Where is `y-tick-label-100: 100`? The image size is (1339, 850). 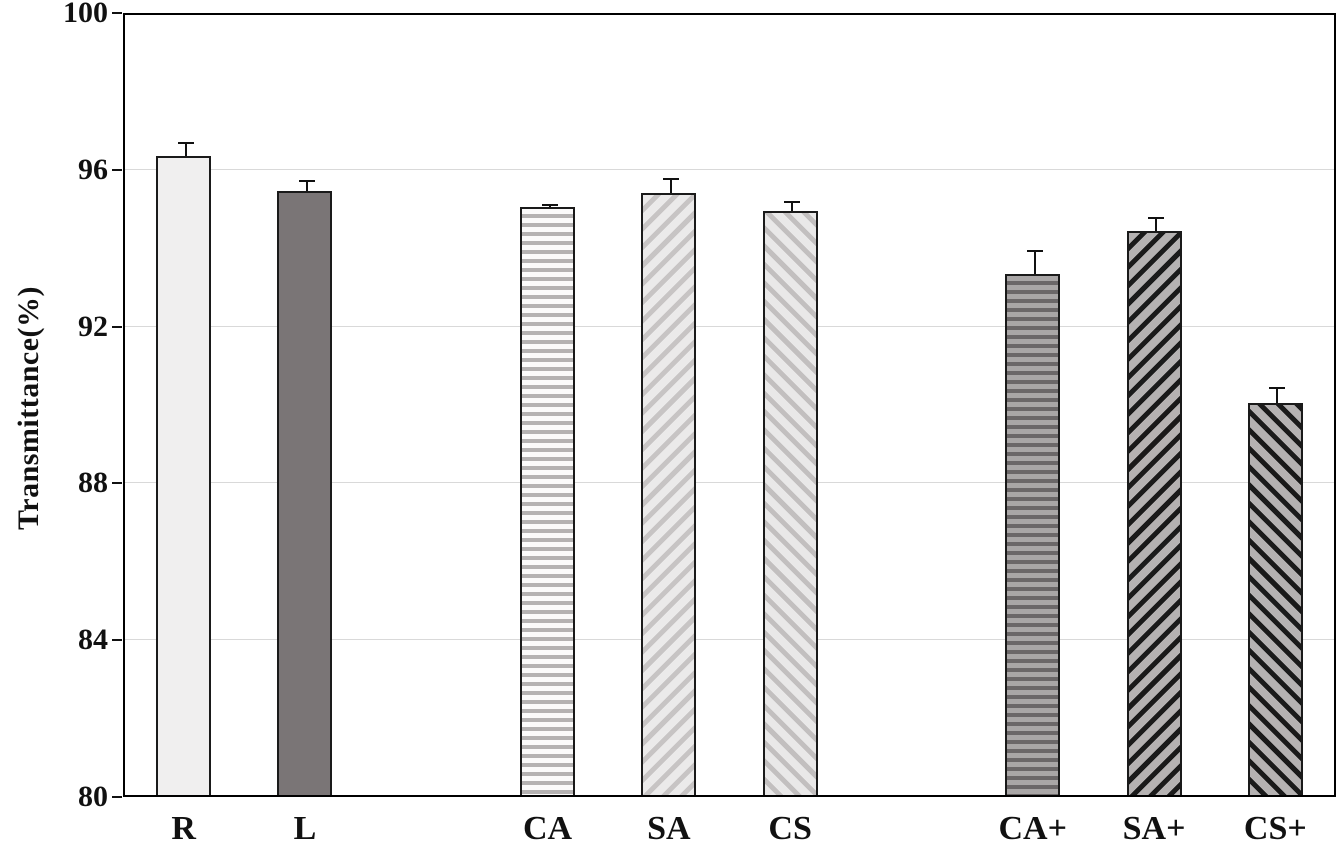
y-tick-label-100: 100 is located at coordinates (85, 14).